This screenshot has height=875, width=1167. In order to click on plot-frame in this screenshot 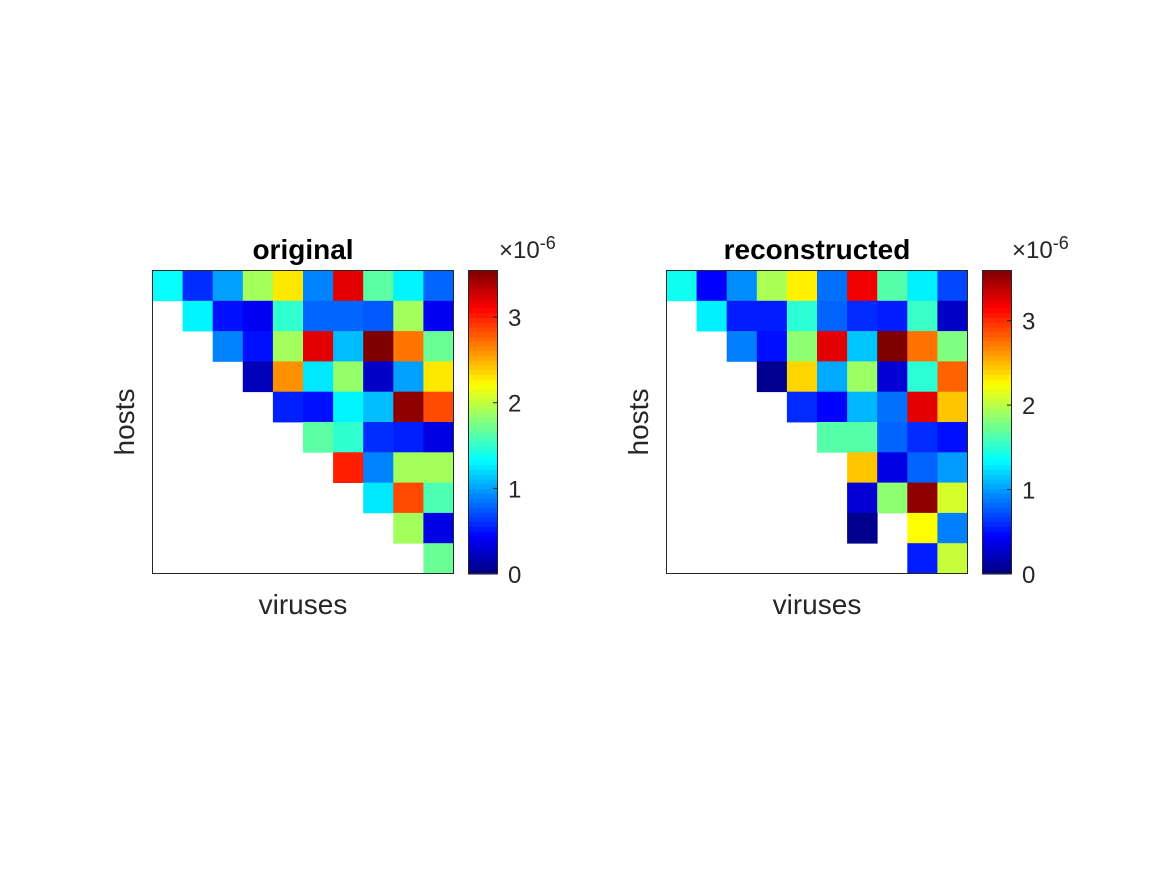, I will do `click(303, 422)`.